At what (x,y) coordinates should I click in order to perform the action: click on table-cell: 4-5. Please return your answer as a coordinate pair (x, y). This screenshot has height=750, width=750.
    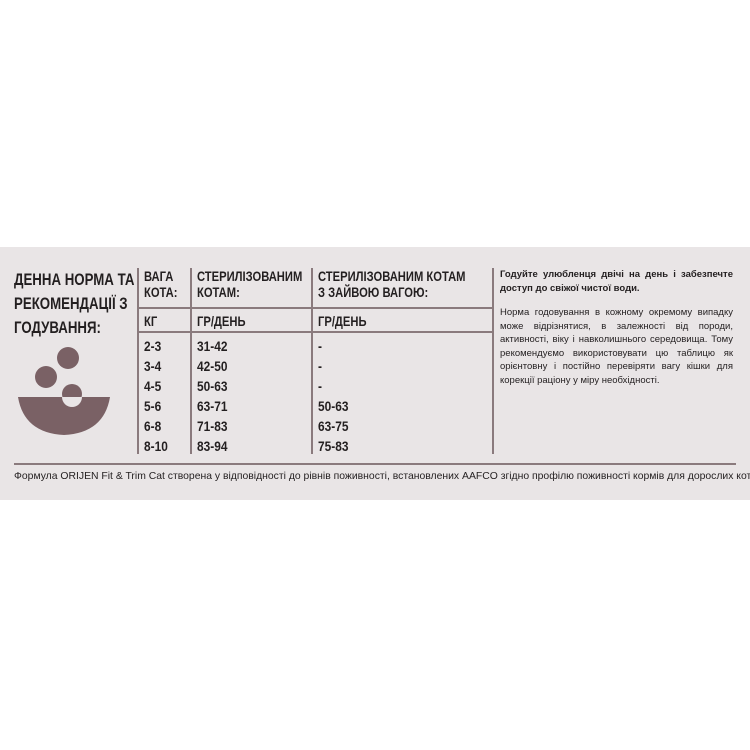
    Looking at the image, I should click on (153, 386).